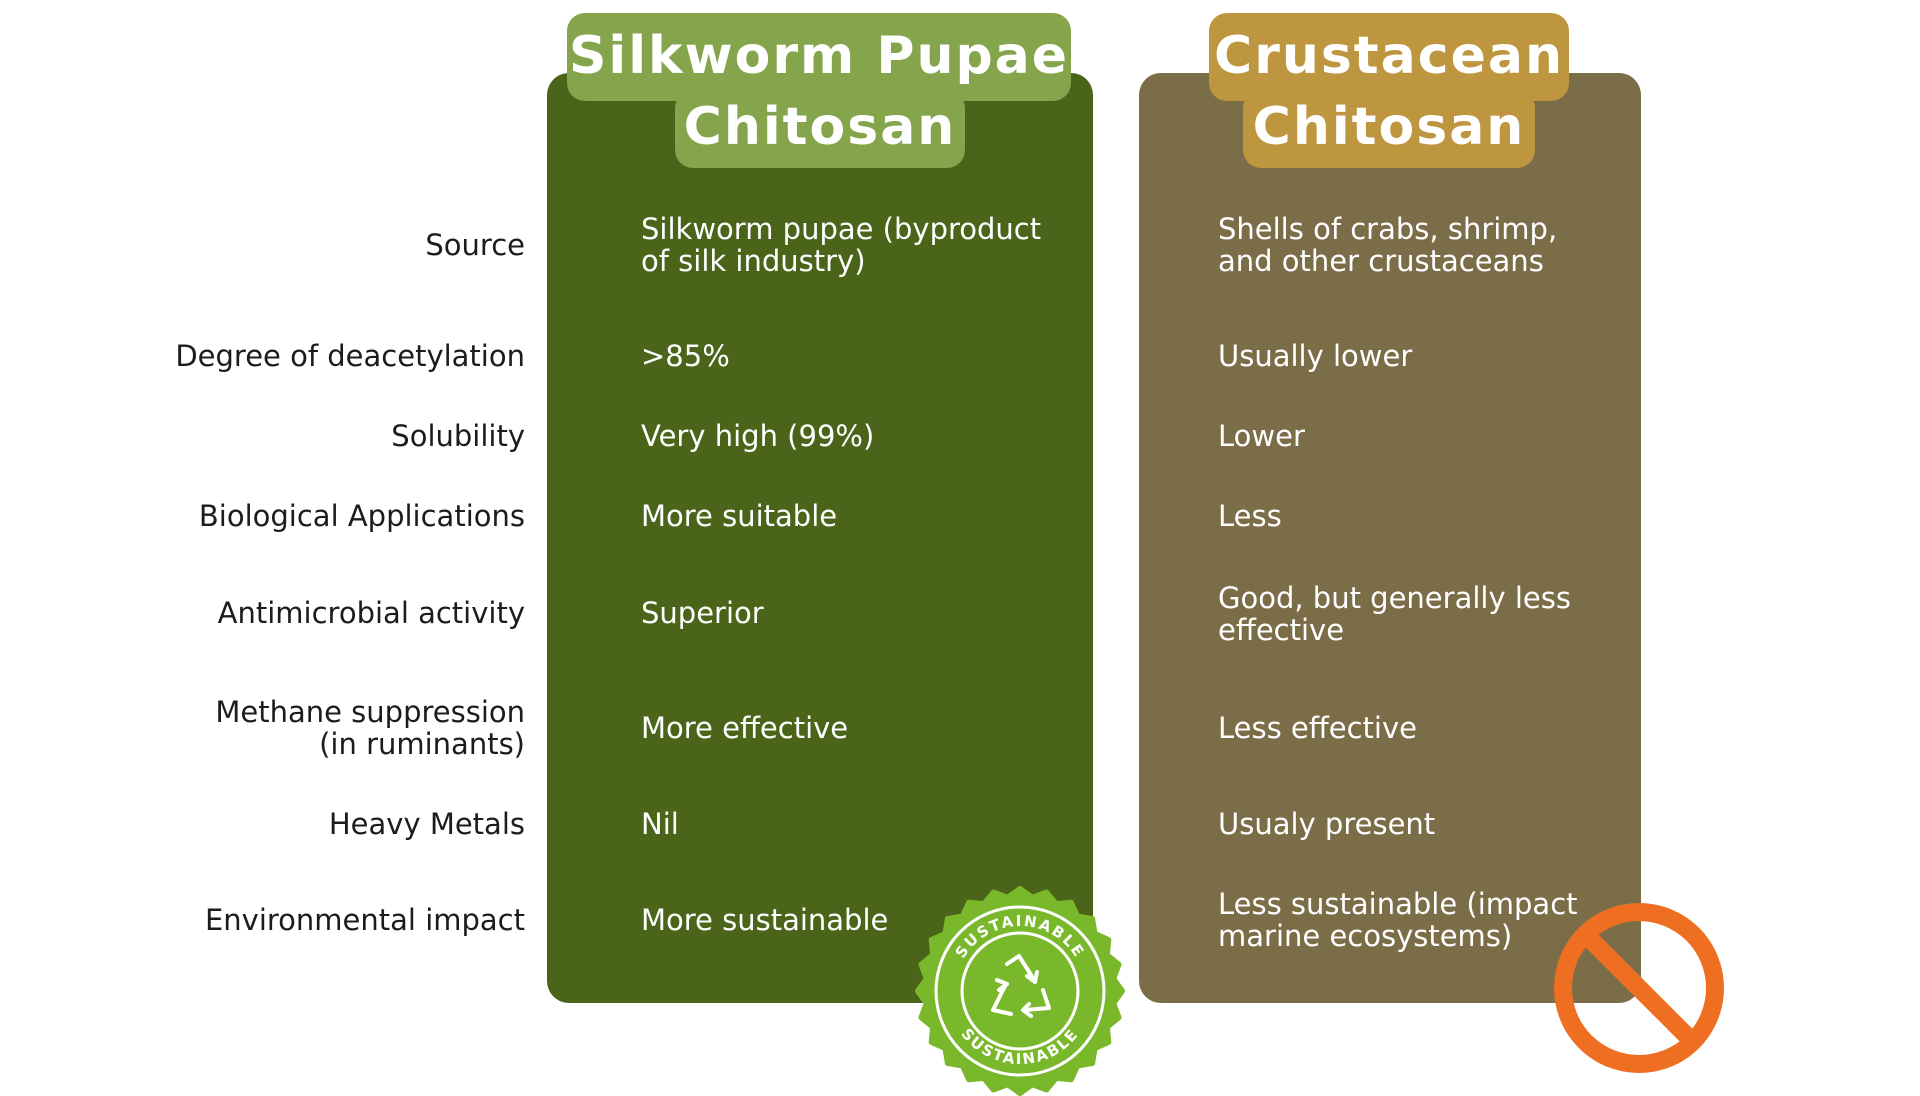  Describe the element at coordinates (765, 920) in the screenshot. I see `silkworm-environment: More sustainable` at that location.